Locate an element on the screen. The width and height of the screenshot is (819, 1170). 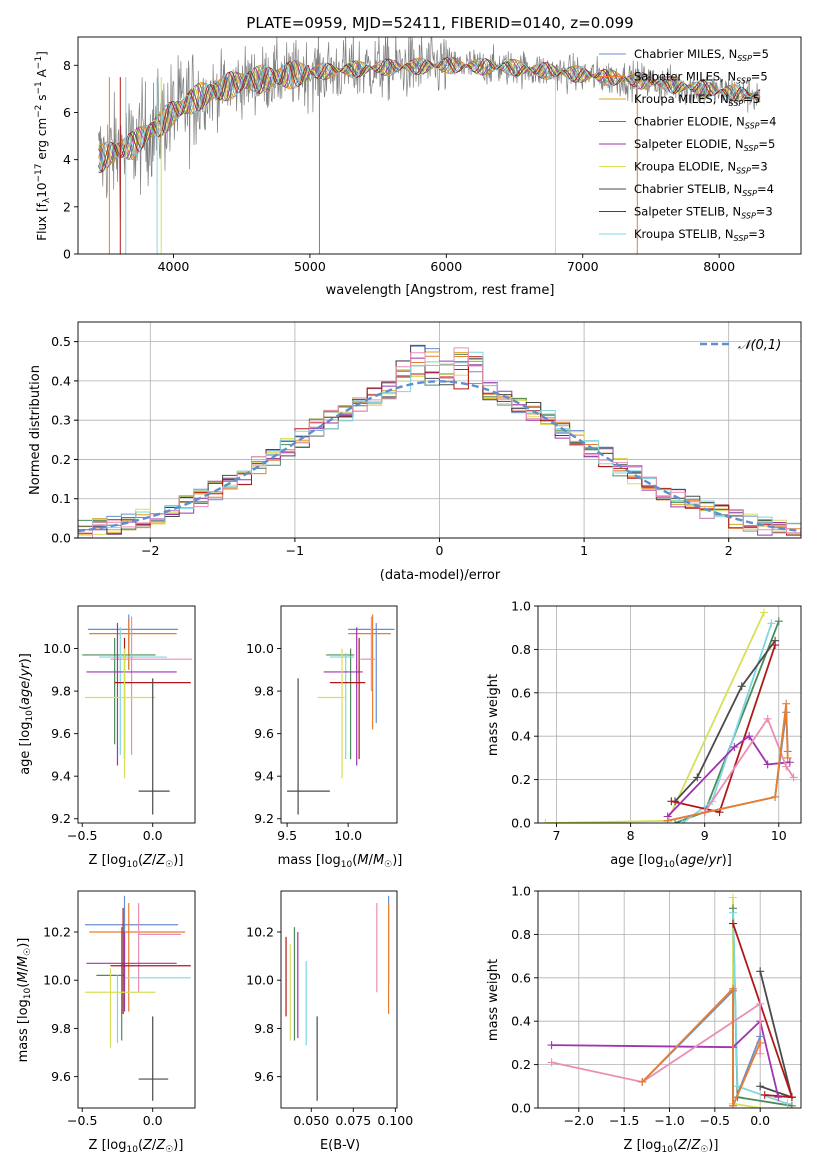
mw-z-xlabel: Z [log10(Z/Z☉)] is located at coordinates (671, 1146).